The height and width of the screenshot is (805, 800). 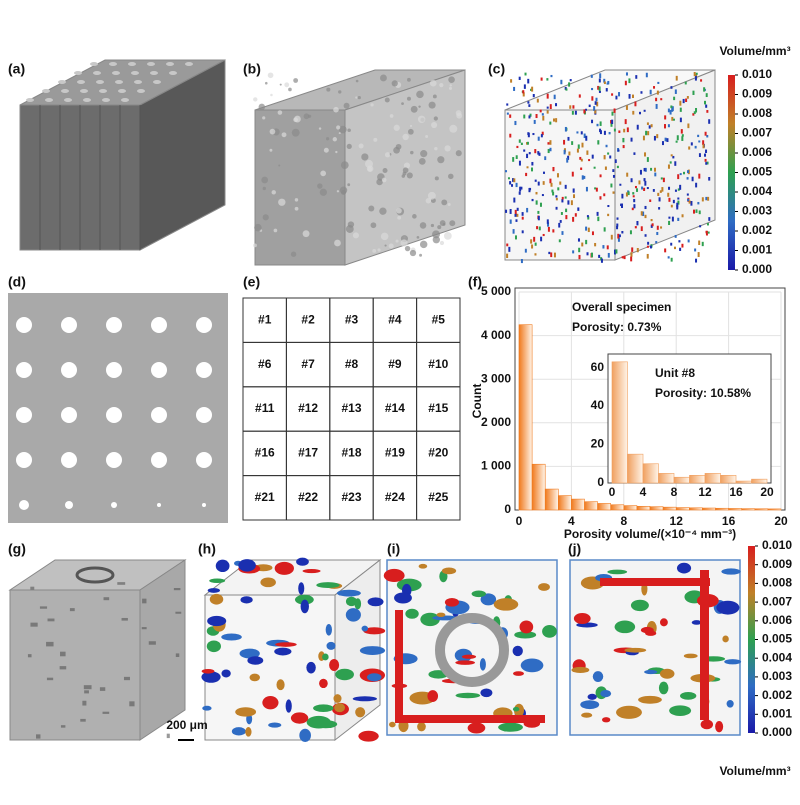 I want to click on y-tick-label: 5 000, so click(x=496, y=291).